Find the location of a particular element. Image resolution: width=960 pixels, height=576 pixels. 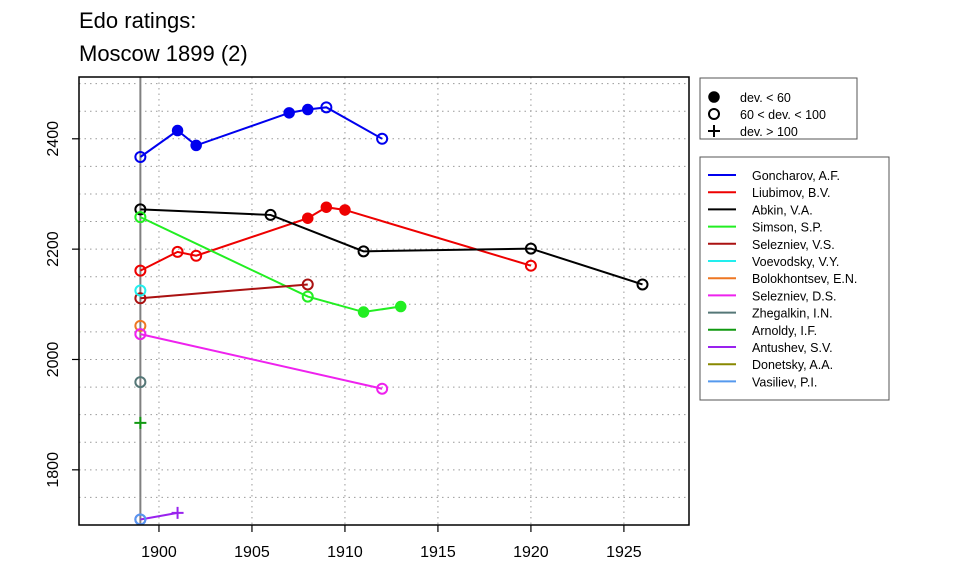

y-tick-label: 2000 is located at coordinates (53, 360).